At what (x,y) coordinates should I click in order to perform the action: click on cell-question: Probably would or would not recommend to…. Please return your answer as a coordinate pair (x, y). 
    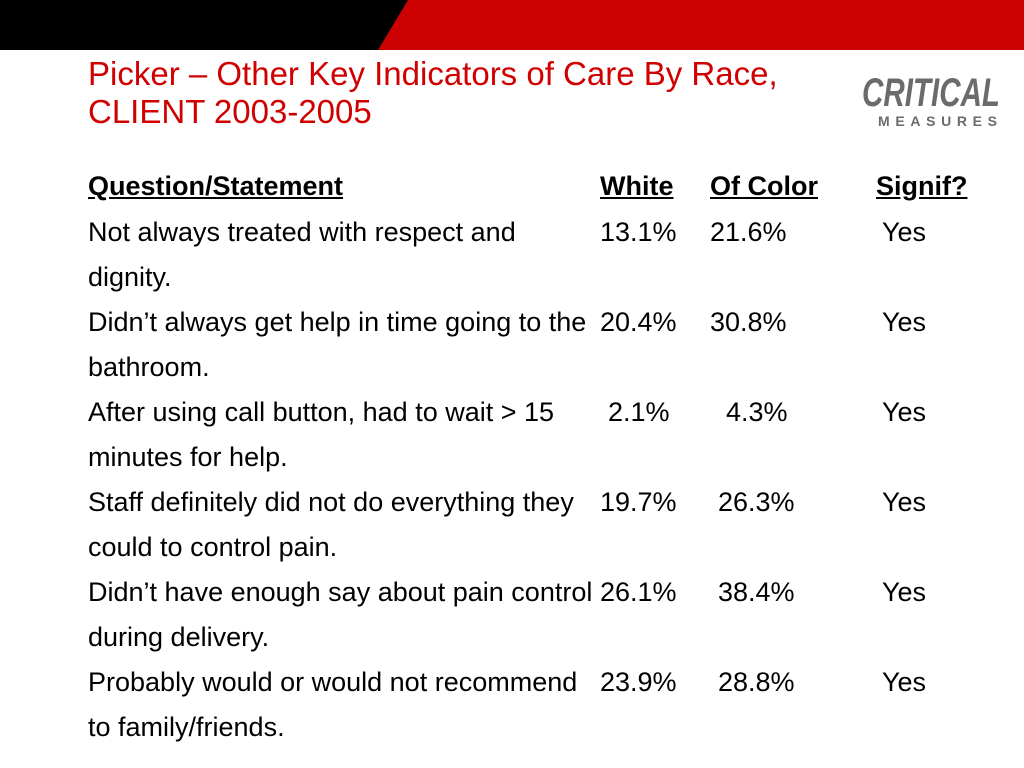
    Looking at the image, I should click on (333, 704).